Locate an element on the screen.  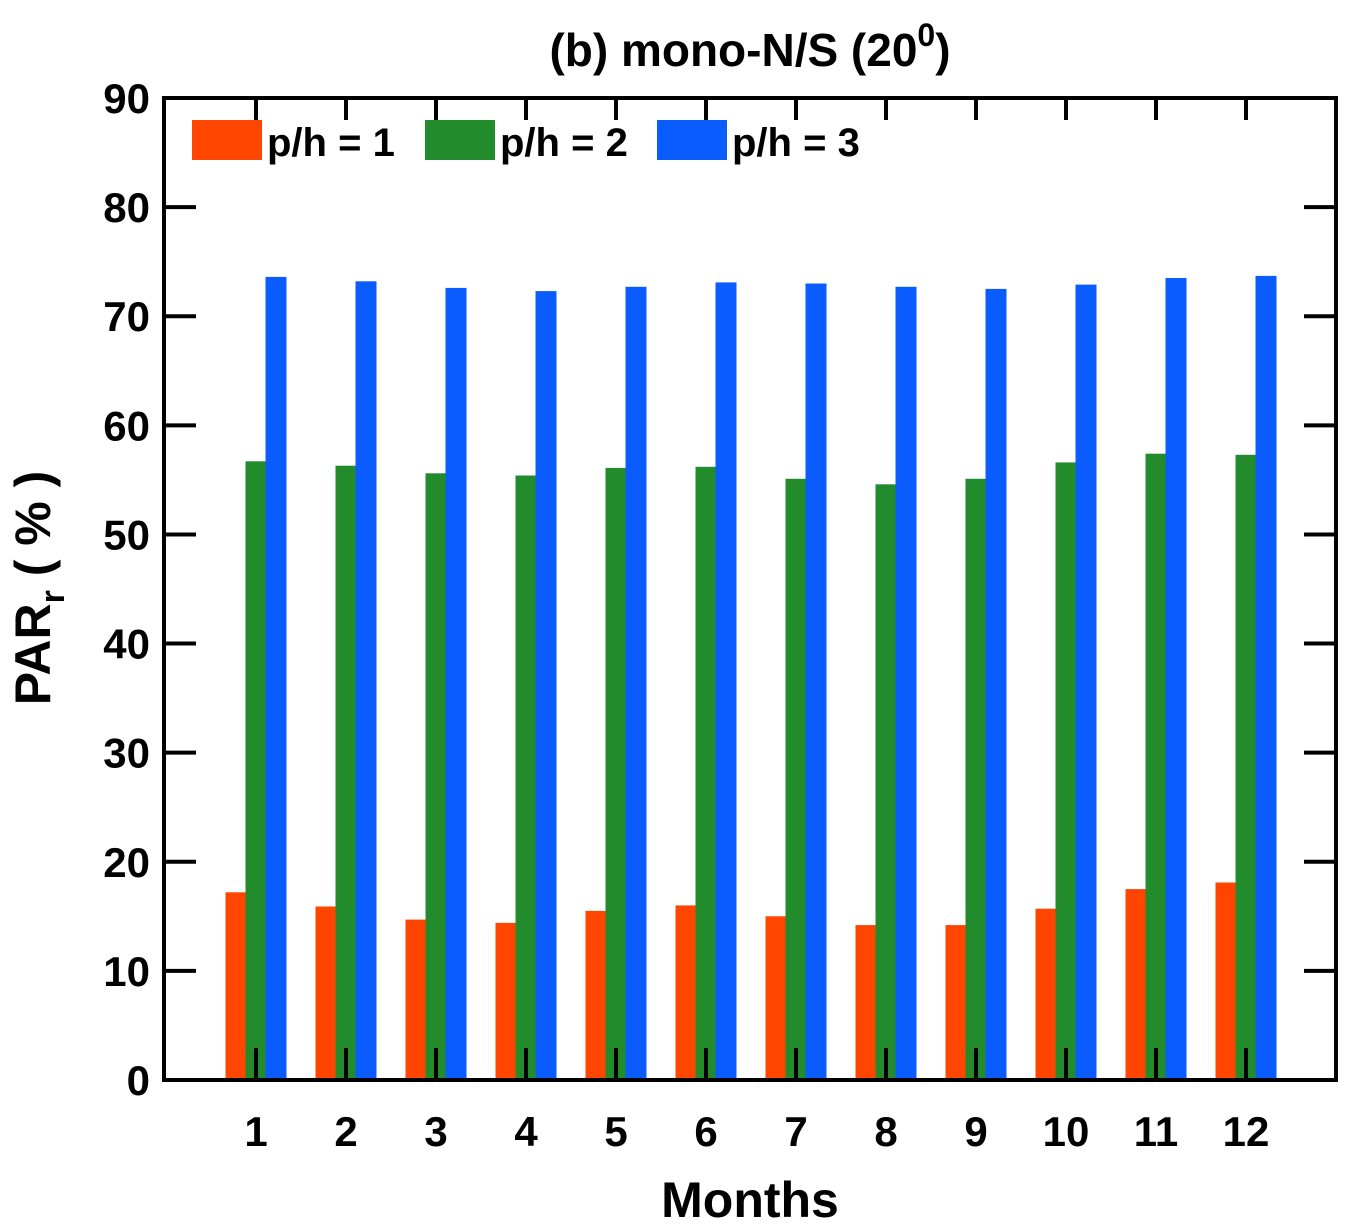
x-tick-label-4: 4 is located at coordinates (526, 1131).